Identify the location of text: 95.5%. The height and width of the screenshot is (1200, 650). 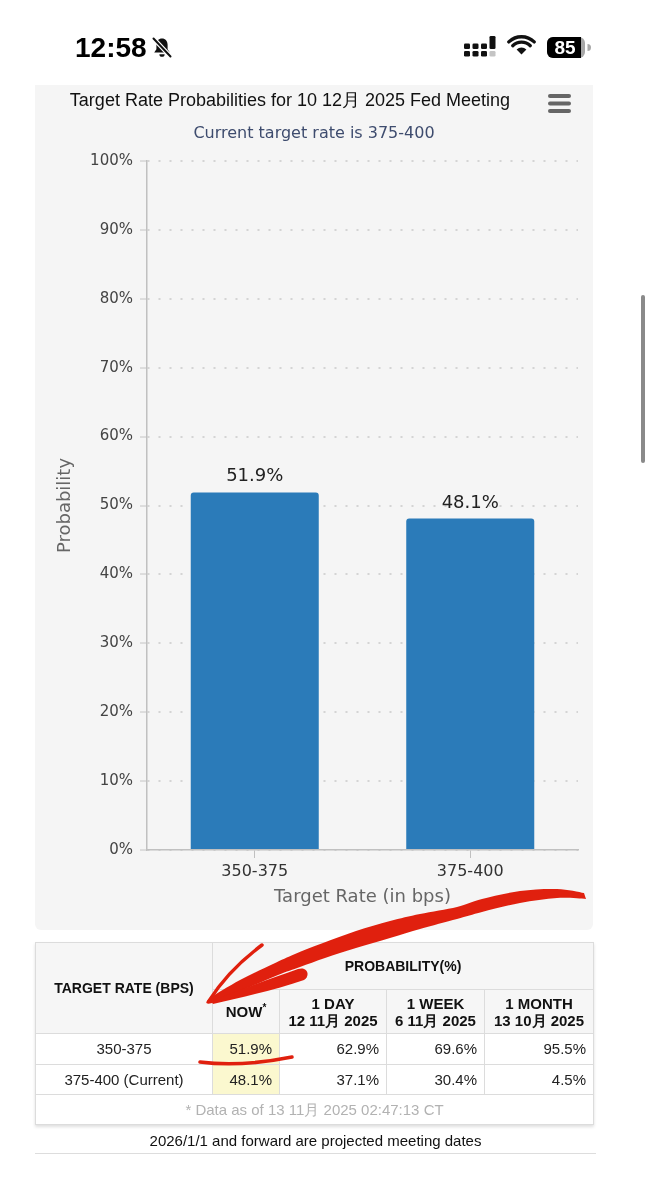
(565, 1048).